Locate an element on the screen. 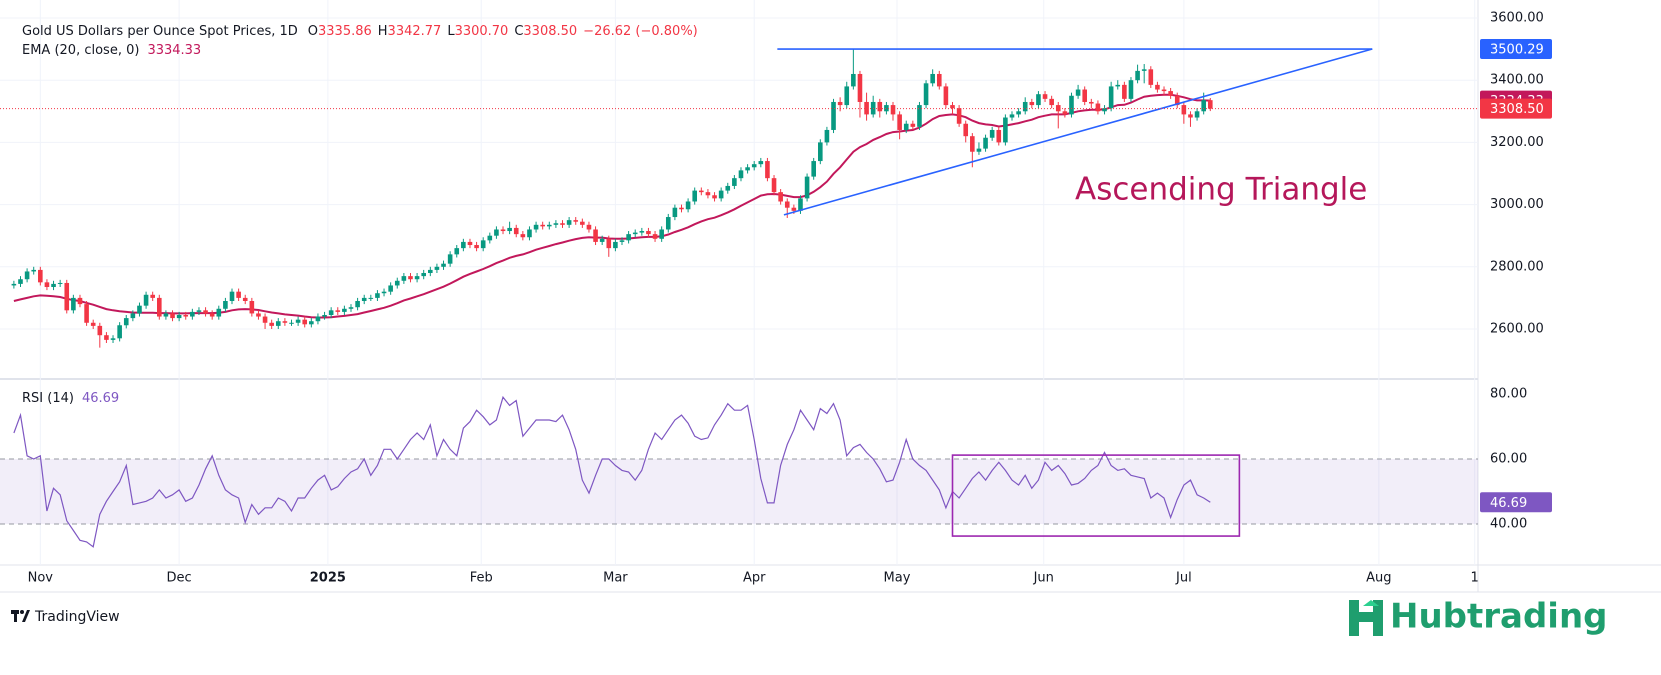  brand-text: Hubtrading is located at coordinates (1499, 617).